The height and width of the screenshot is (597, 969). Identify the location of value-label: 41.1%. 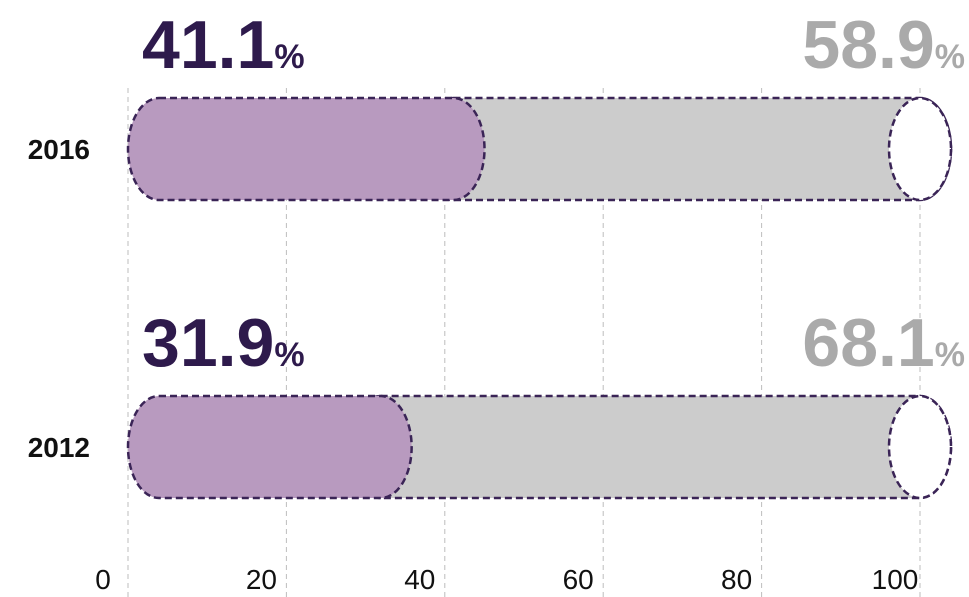
(223, 45).